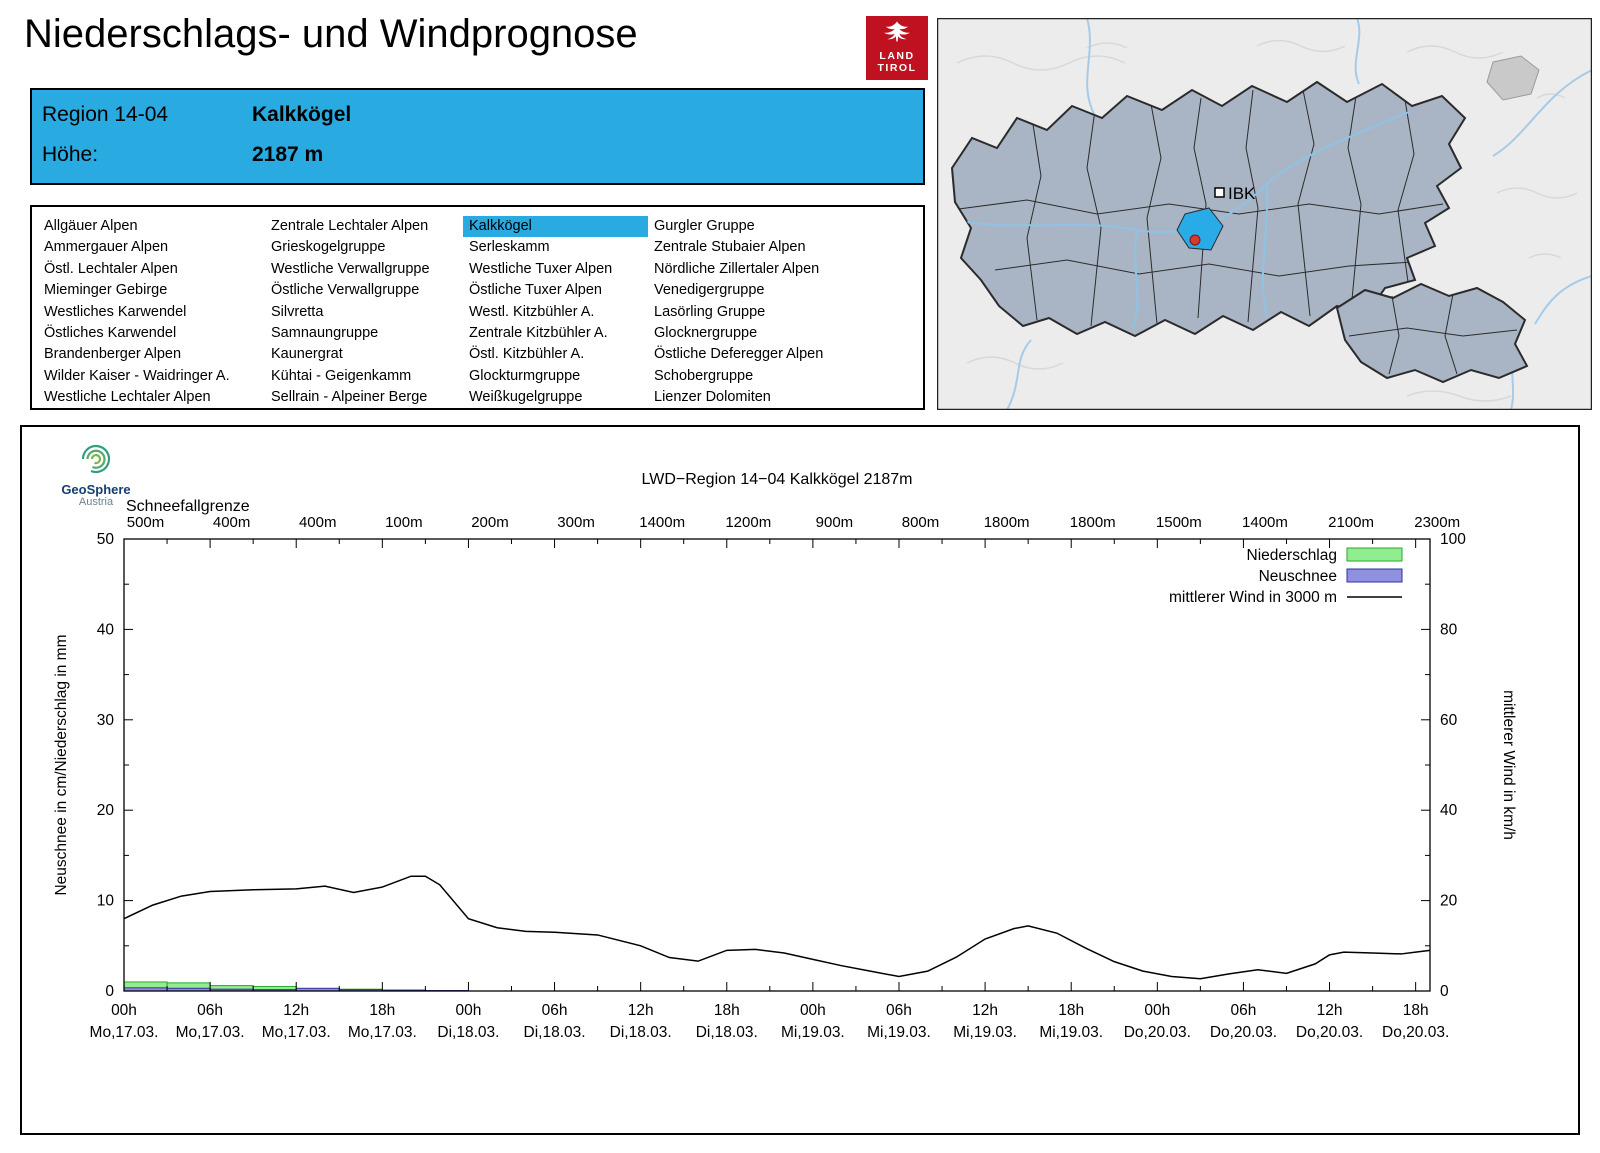 This screenshot has width=1600, height=1153. What do you see at coordinates (91, 226) in the screenshot?
I see `region-list-item: Allgäuer Alpen` at bounding box center [91, 226].